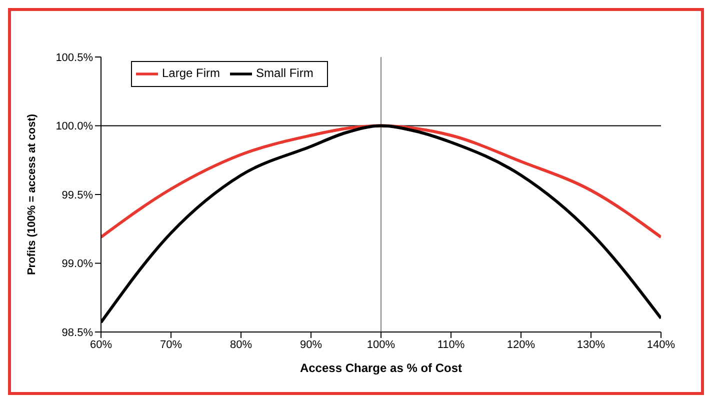  I want to click on x-tick-label: 140%, so click(661, 344).